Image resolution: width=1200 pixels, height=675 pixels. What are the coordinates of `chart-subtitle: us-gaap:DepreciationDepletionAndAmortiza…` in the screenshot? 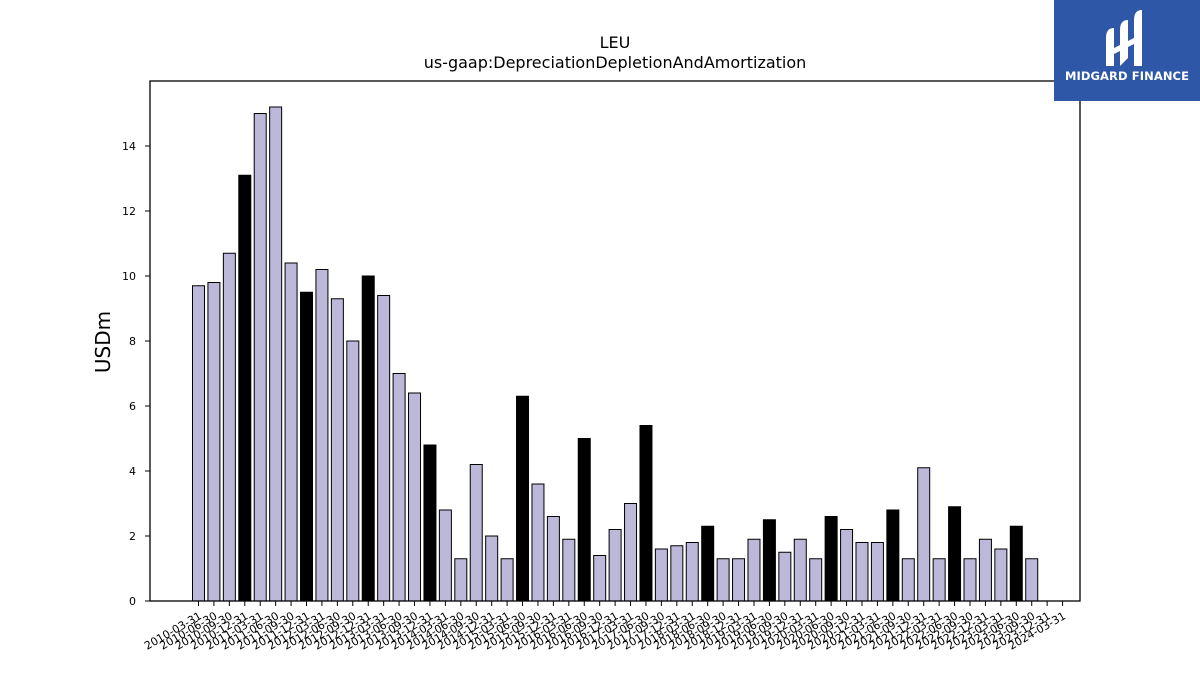 It's located at (615, 62).